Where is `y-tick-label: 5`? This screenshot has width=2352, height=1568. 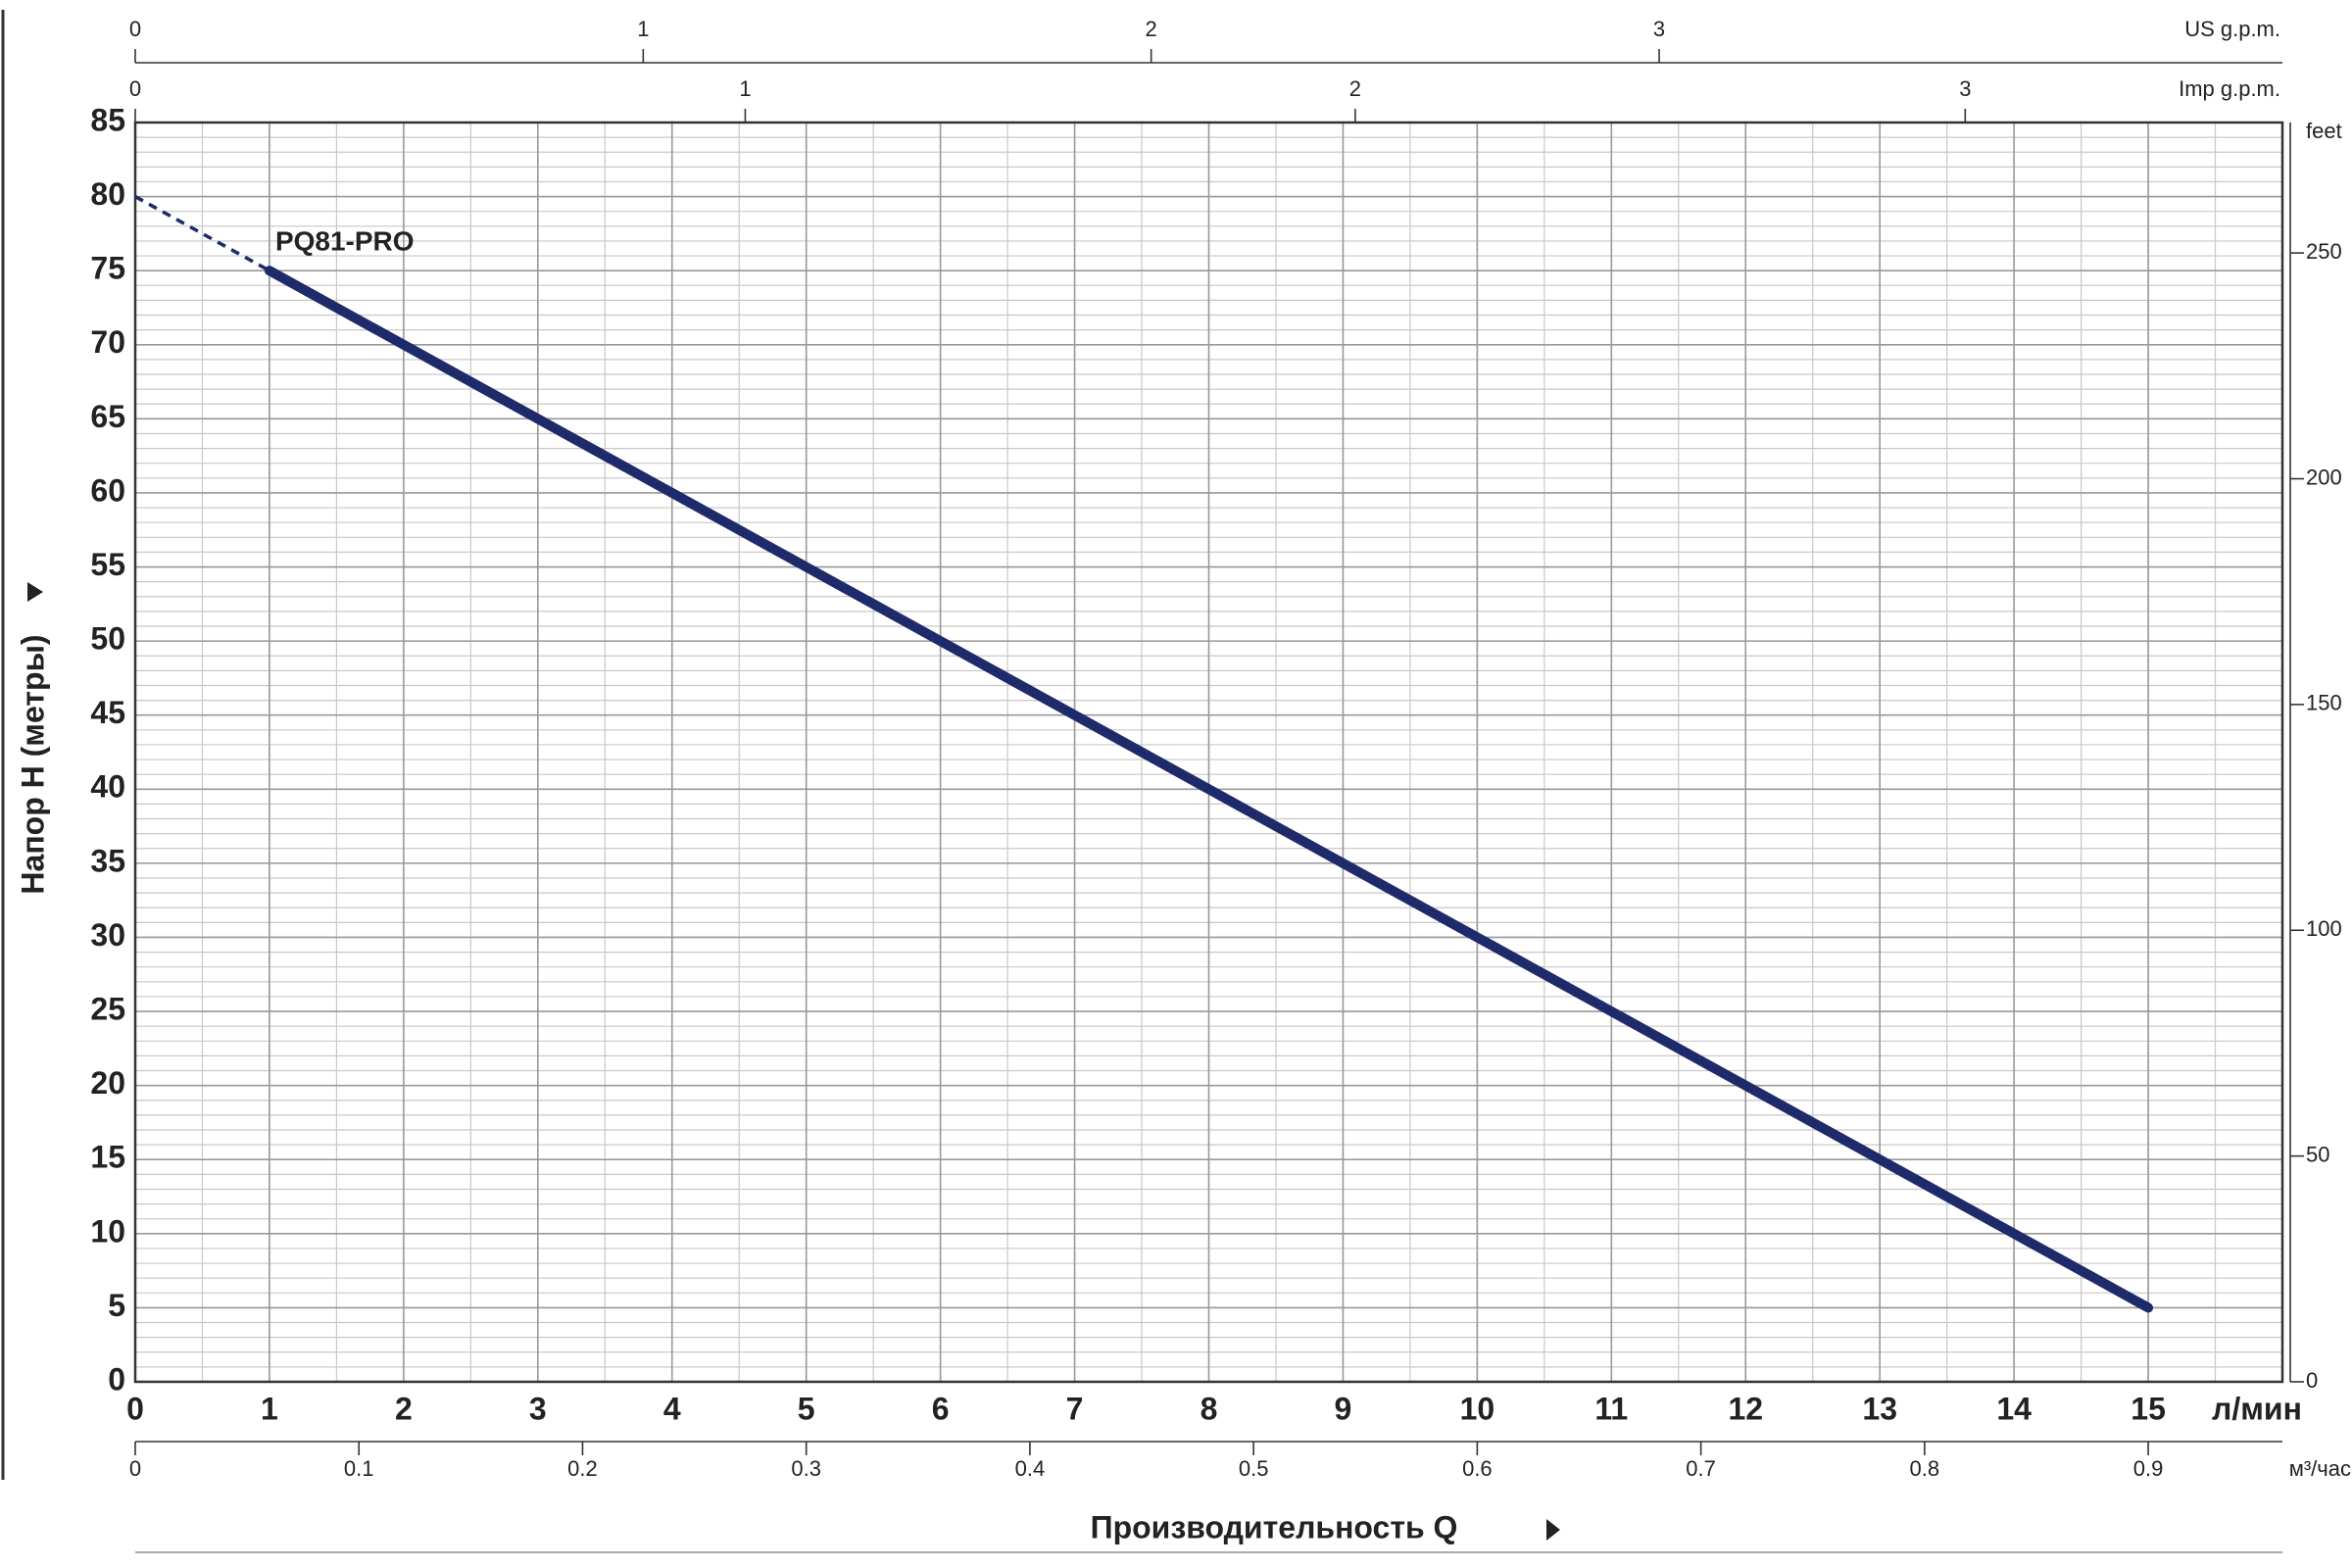
y-tick-label: 5 is located at coordinates (116, 1305).